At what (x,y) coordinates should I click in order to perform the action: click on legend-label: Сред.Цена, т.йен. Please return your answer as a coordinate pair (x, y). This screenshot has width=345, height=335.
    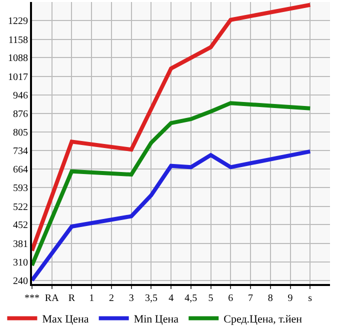
    Looking at the image, I should click on (263, 320).